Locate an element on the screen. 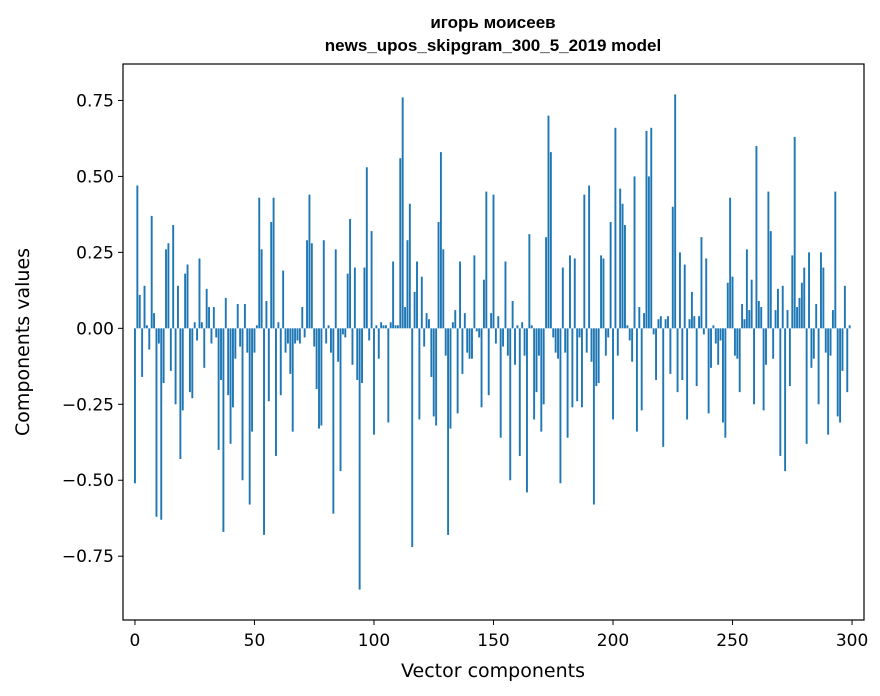 This screenshot has height=696, width=880. x-tick-label: 200 is located at coordinates (613, 641).